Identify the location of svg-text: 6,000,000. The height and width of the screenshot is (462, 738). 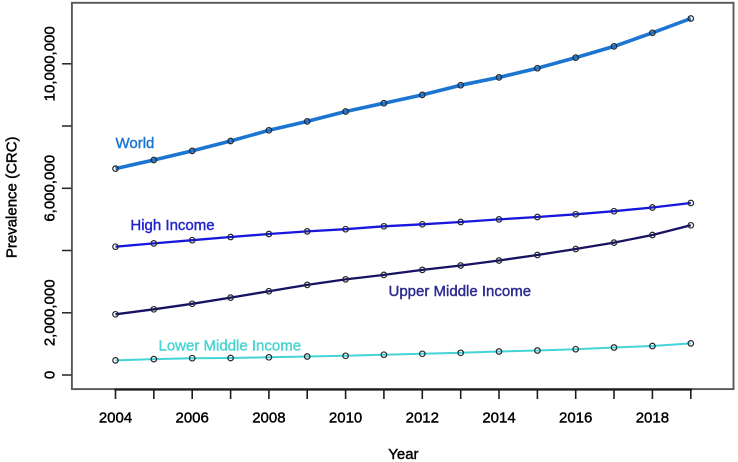
(50, 188).